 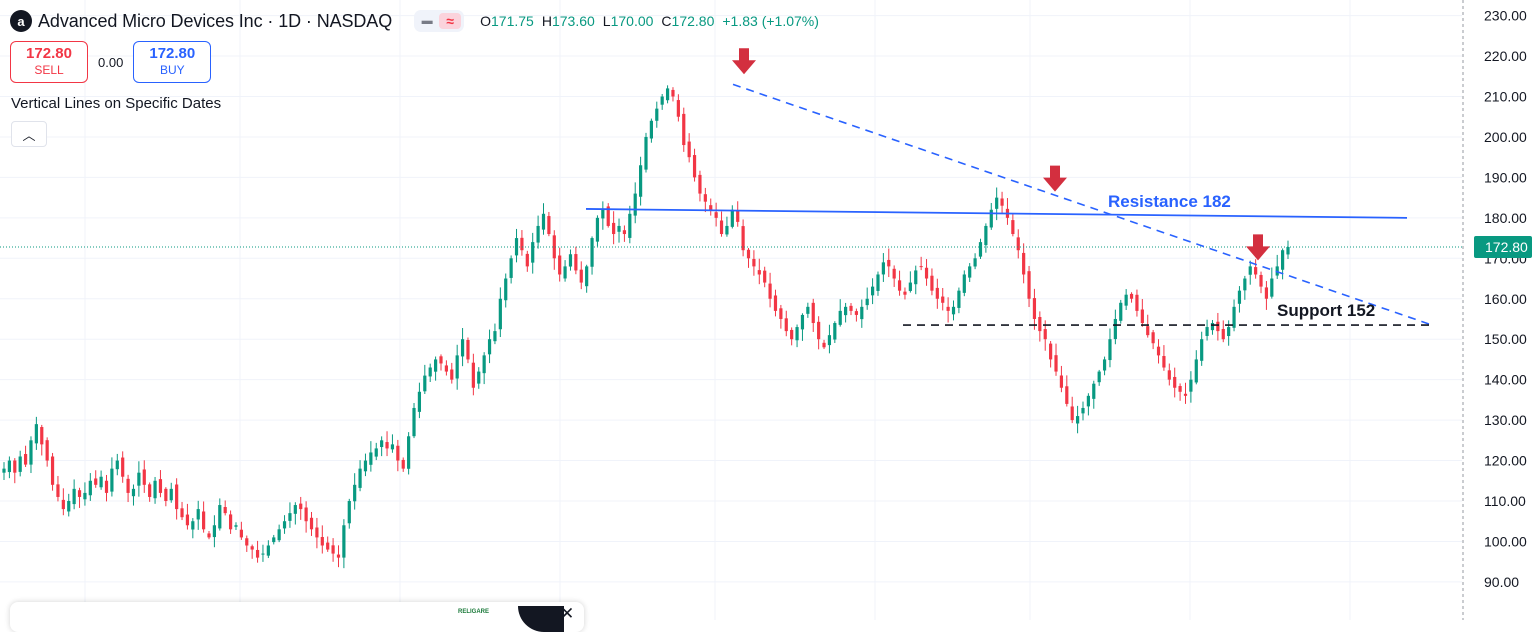 I want to click on amd-logo-icon: a, so click(x=21, y=21).